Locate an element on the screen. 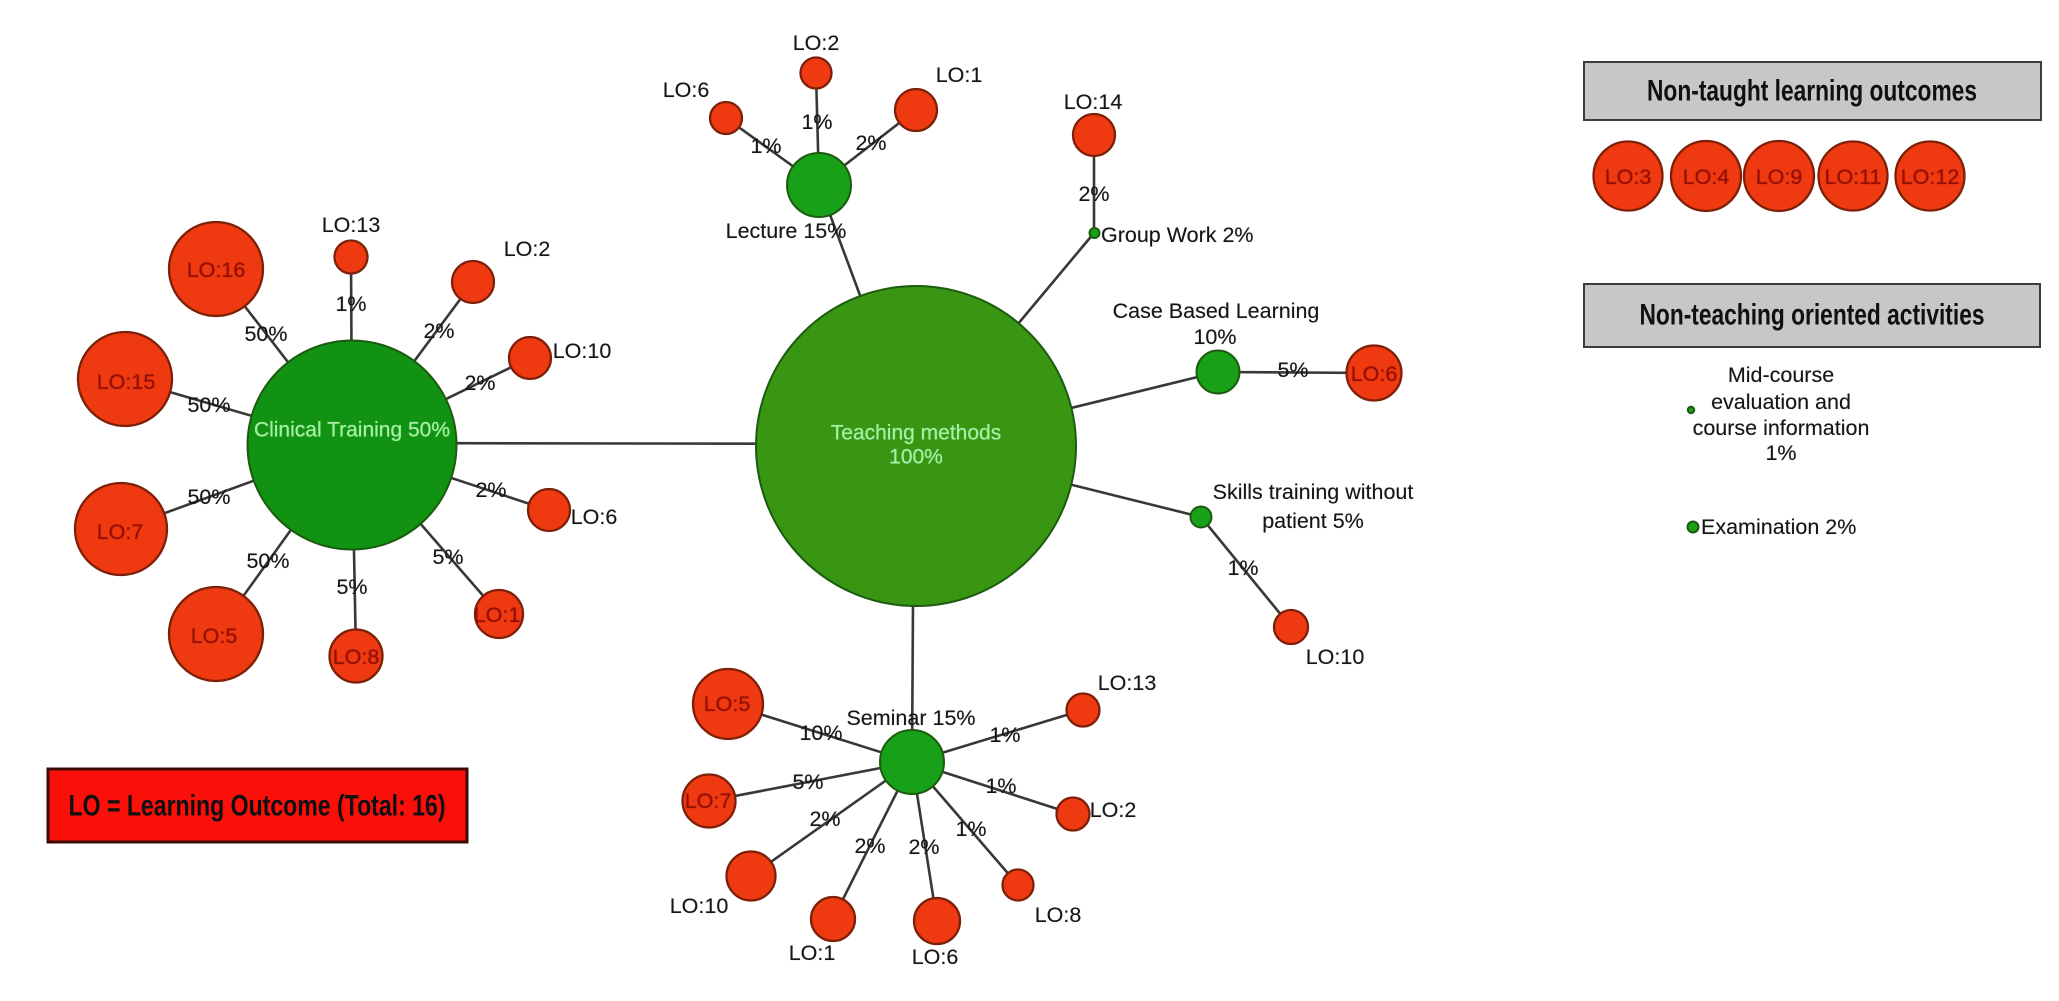 Image resolution: width=2059 pixels, height=1001 pixels. svg-text:Non-teaching oriented activiti: Non-teaching oriented activities is located at coordinates (1812, 315).